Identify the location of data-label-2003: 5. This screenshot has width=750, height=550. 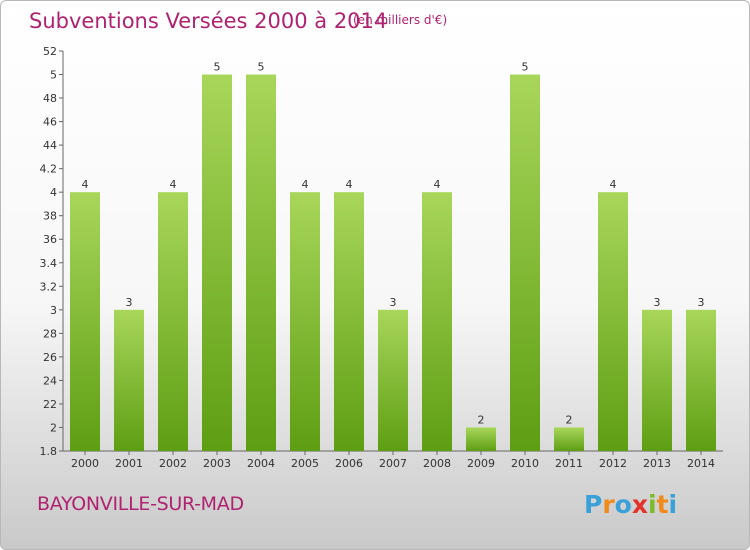
(217, 67).